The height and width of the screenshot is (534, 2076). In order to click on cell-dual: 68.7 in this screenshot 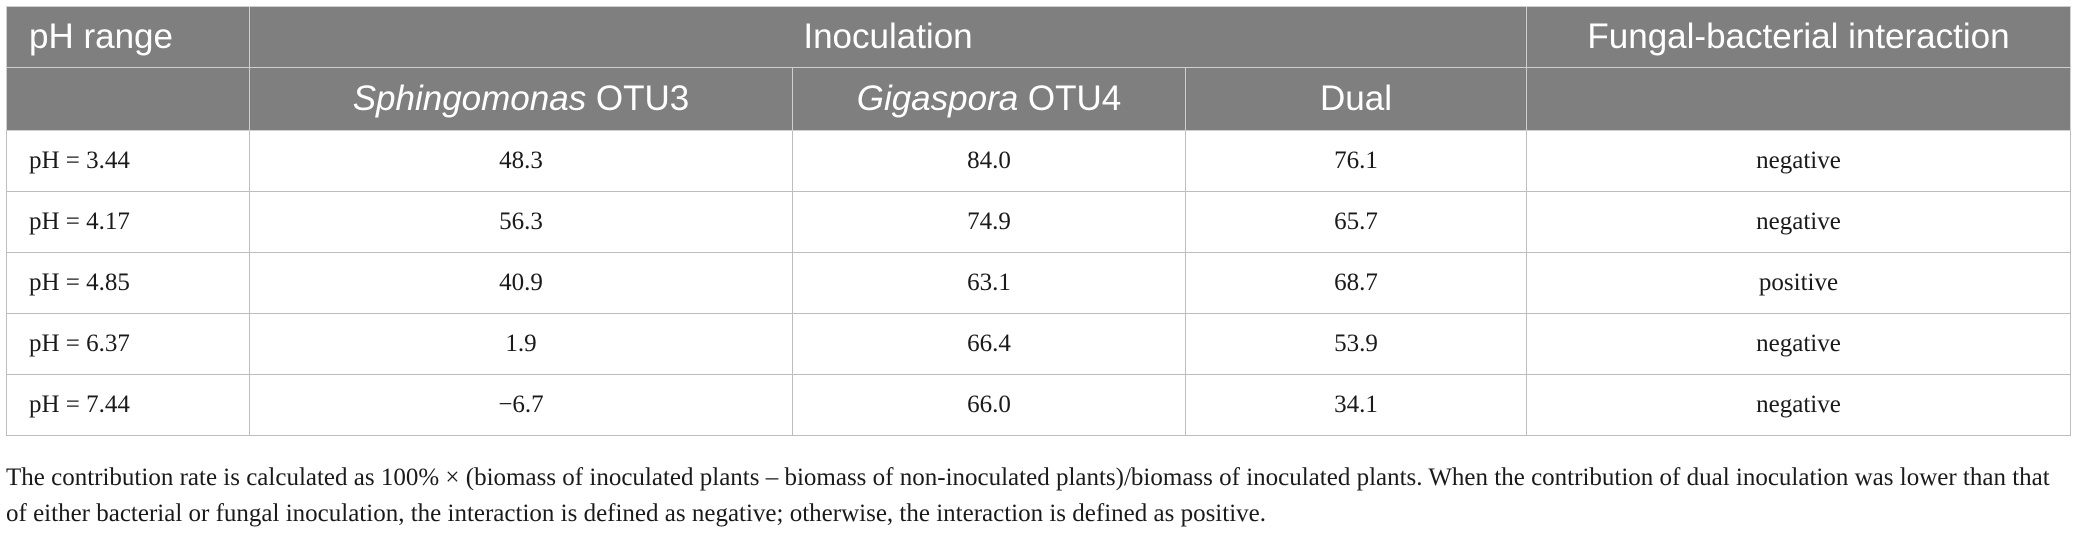, I will do `click(1356, 283)`.